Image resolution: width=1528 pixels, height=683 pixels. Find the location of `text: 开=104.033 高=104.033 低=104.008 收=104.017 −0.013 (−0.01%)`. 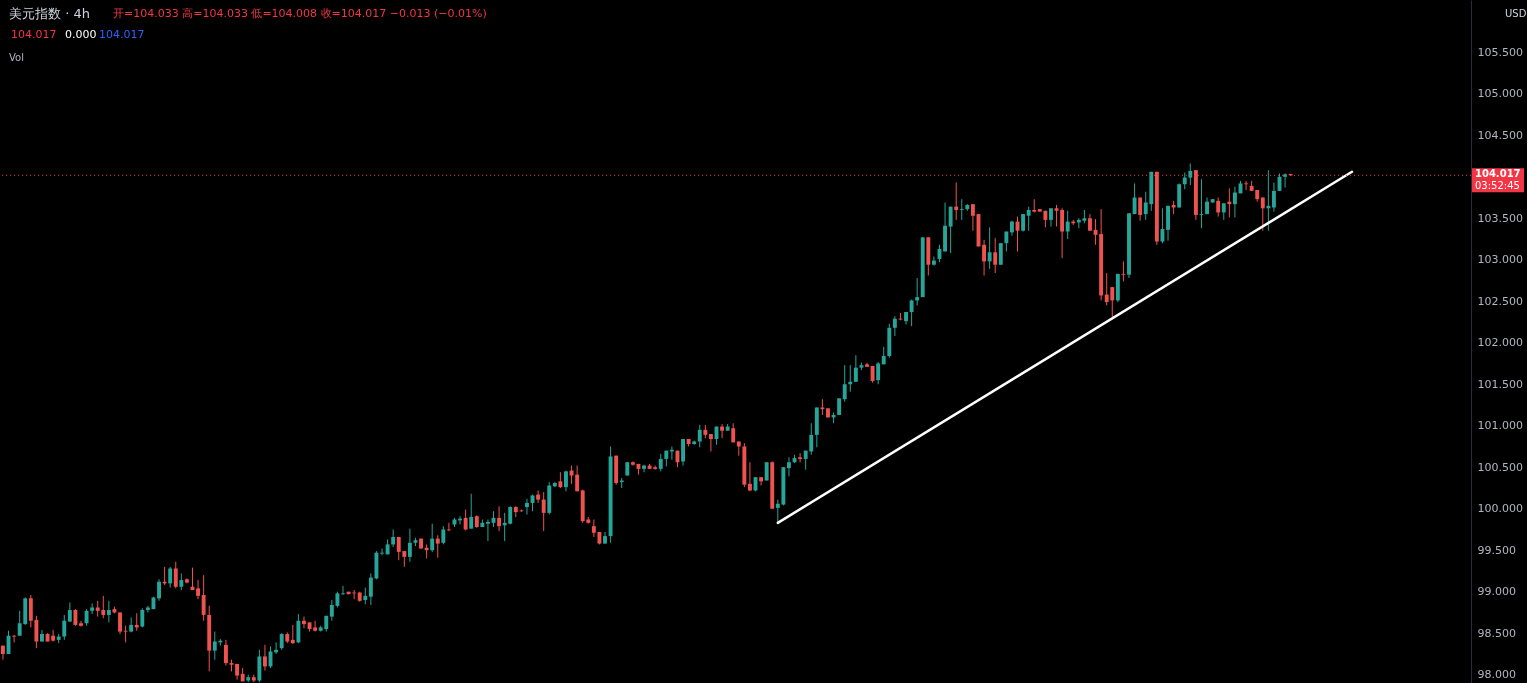

text: 开=104.033 高=104.033 低=104.008 收=104.017 −0.013 (−0.01%) is located at coordinates (300, 13).